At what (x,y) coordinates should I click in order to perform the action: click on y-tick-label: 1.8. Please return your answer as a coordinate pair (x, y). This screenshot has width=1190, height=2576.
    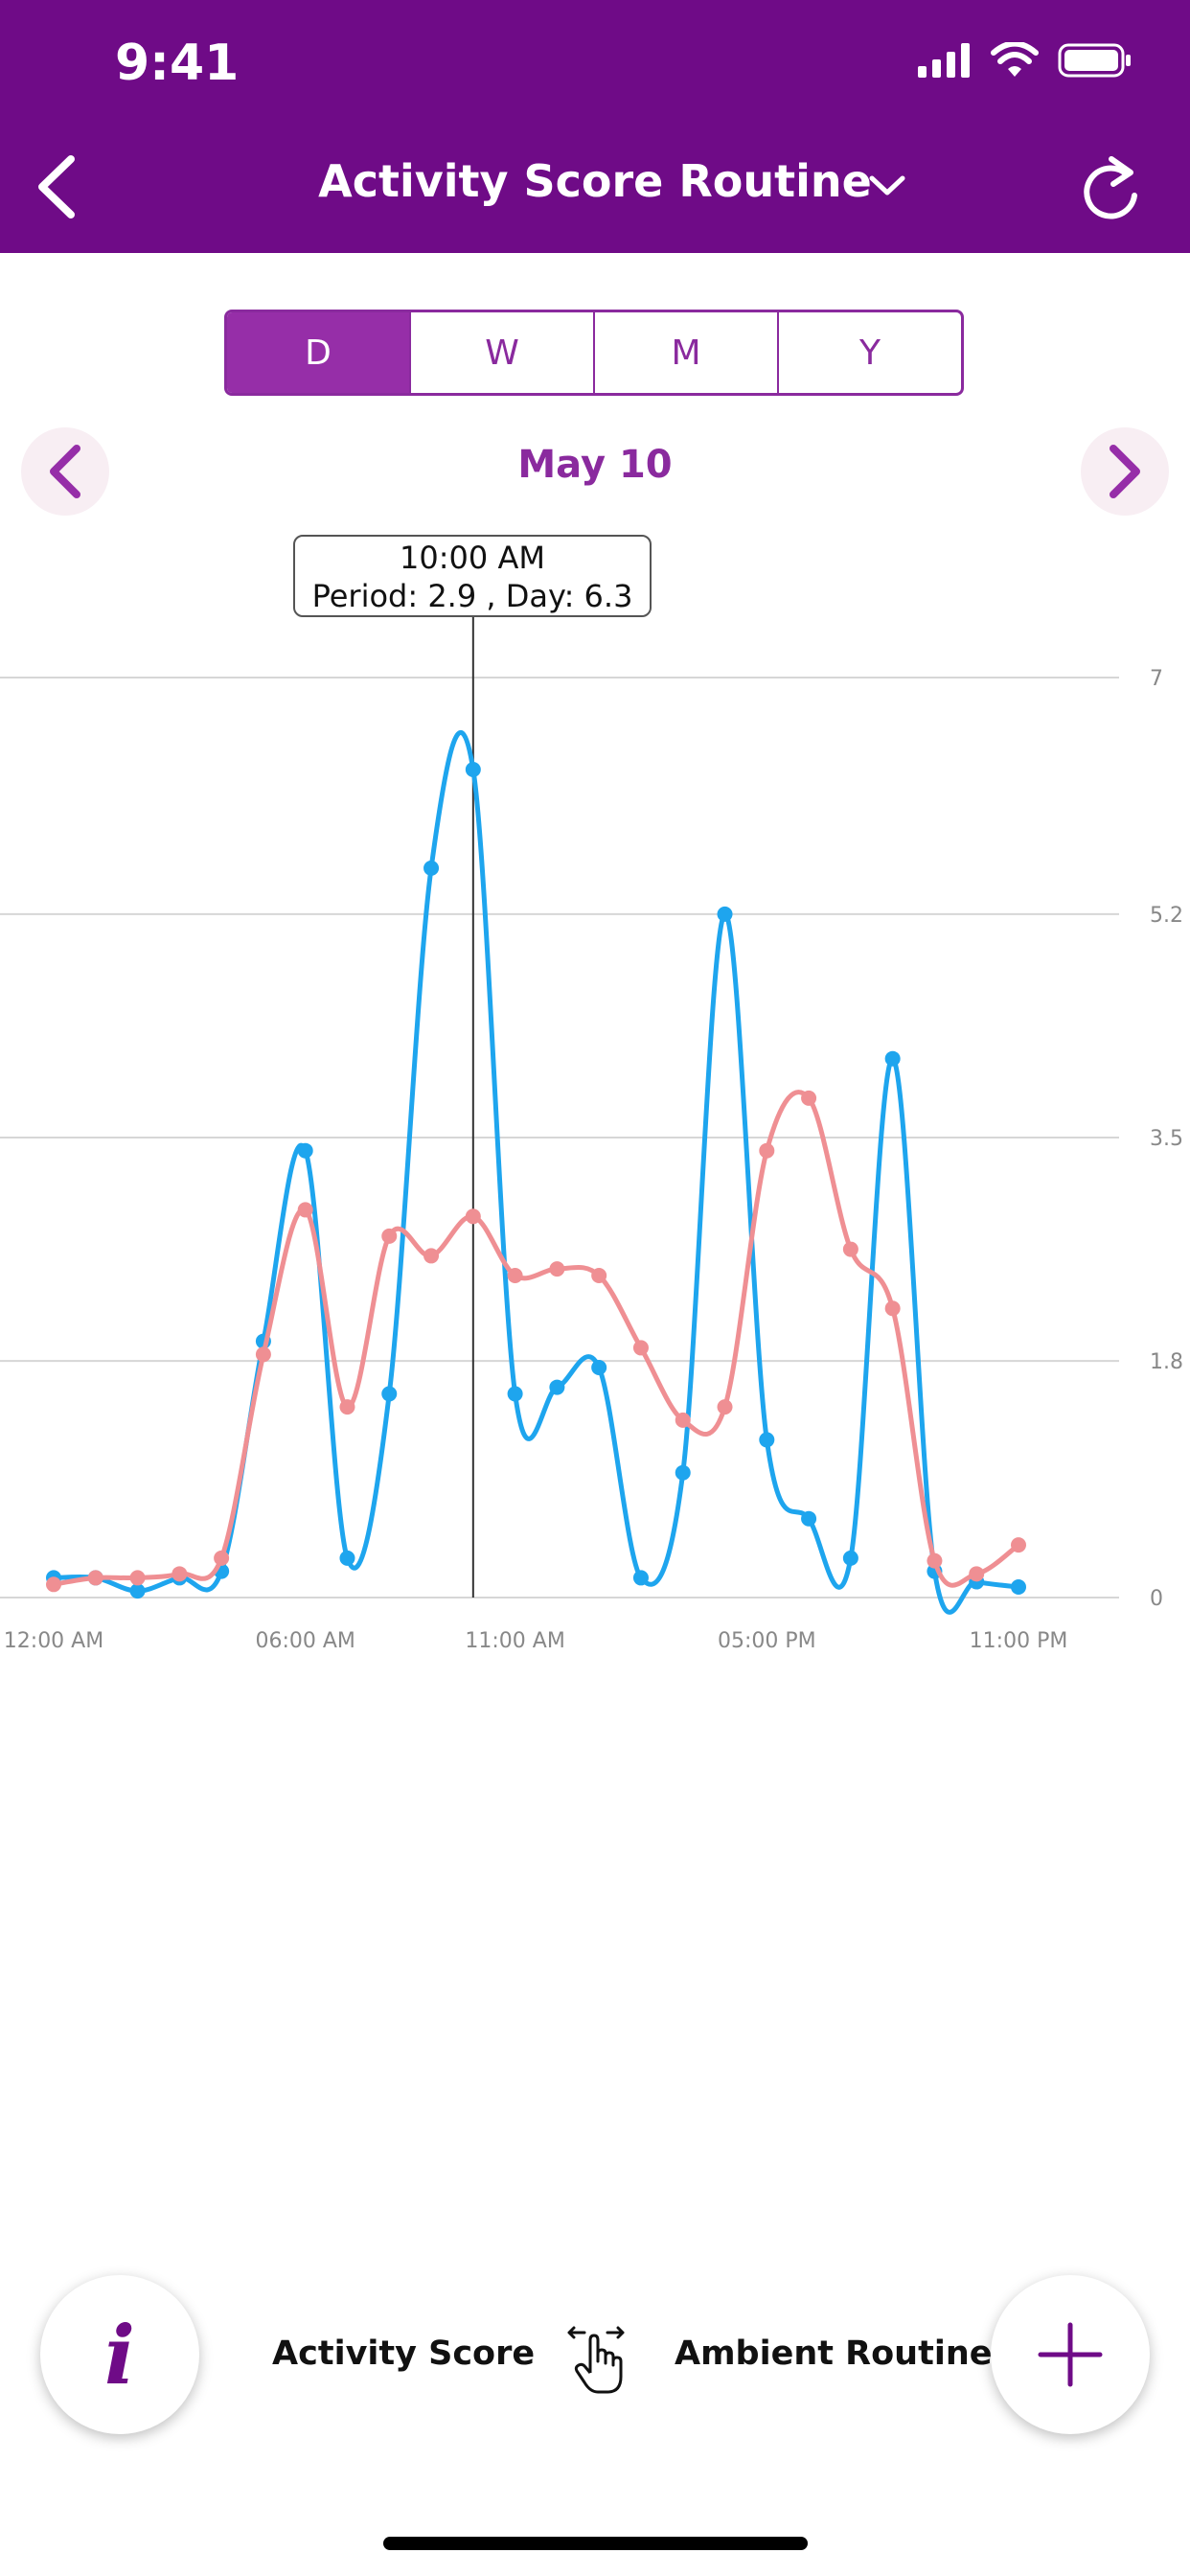
    Looking at the image, I should click on (1166, 1362).